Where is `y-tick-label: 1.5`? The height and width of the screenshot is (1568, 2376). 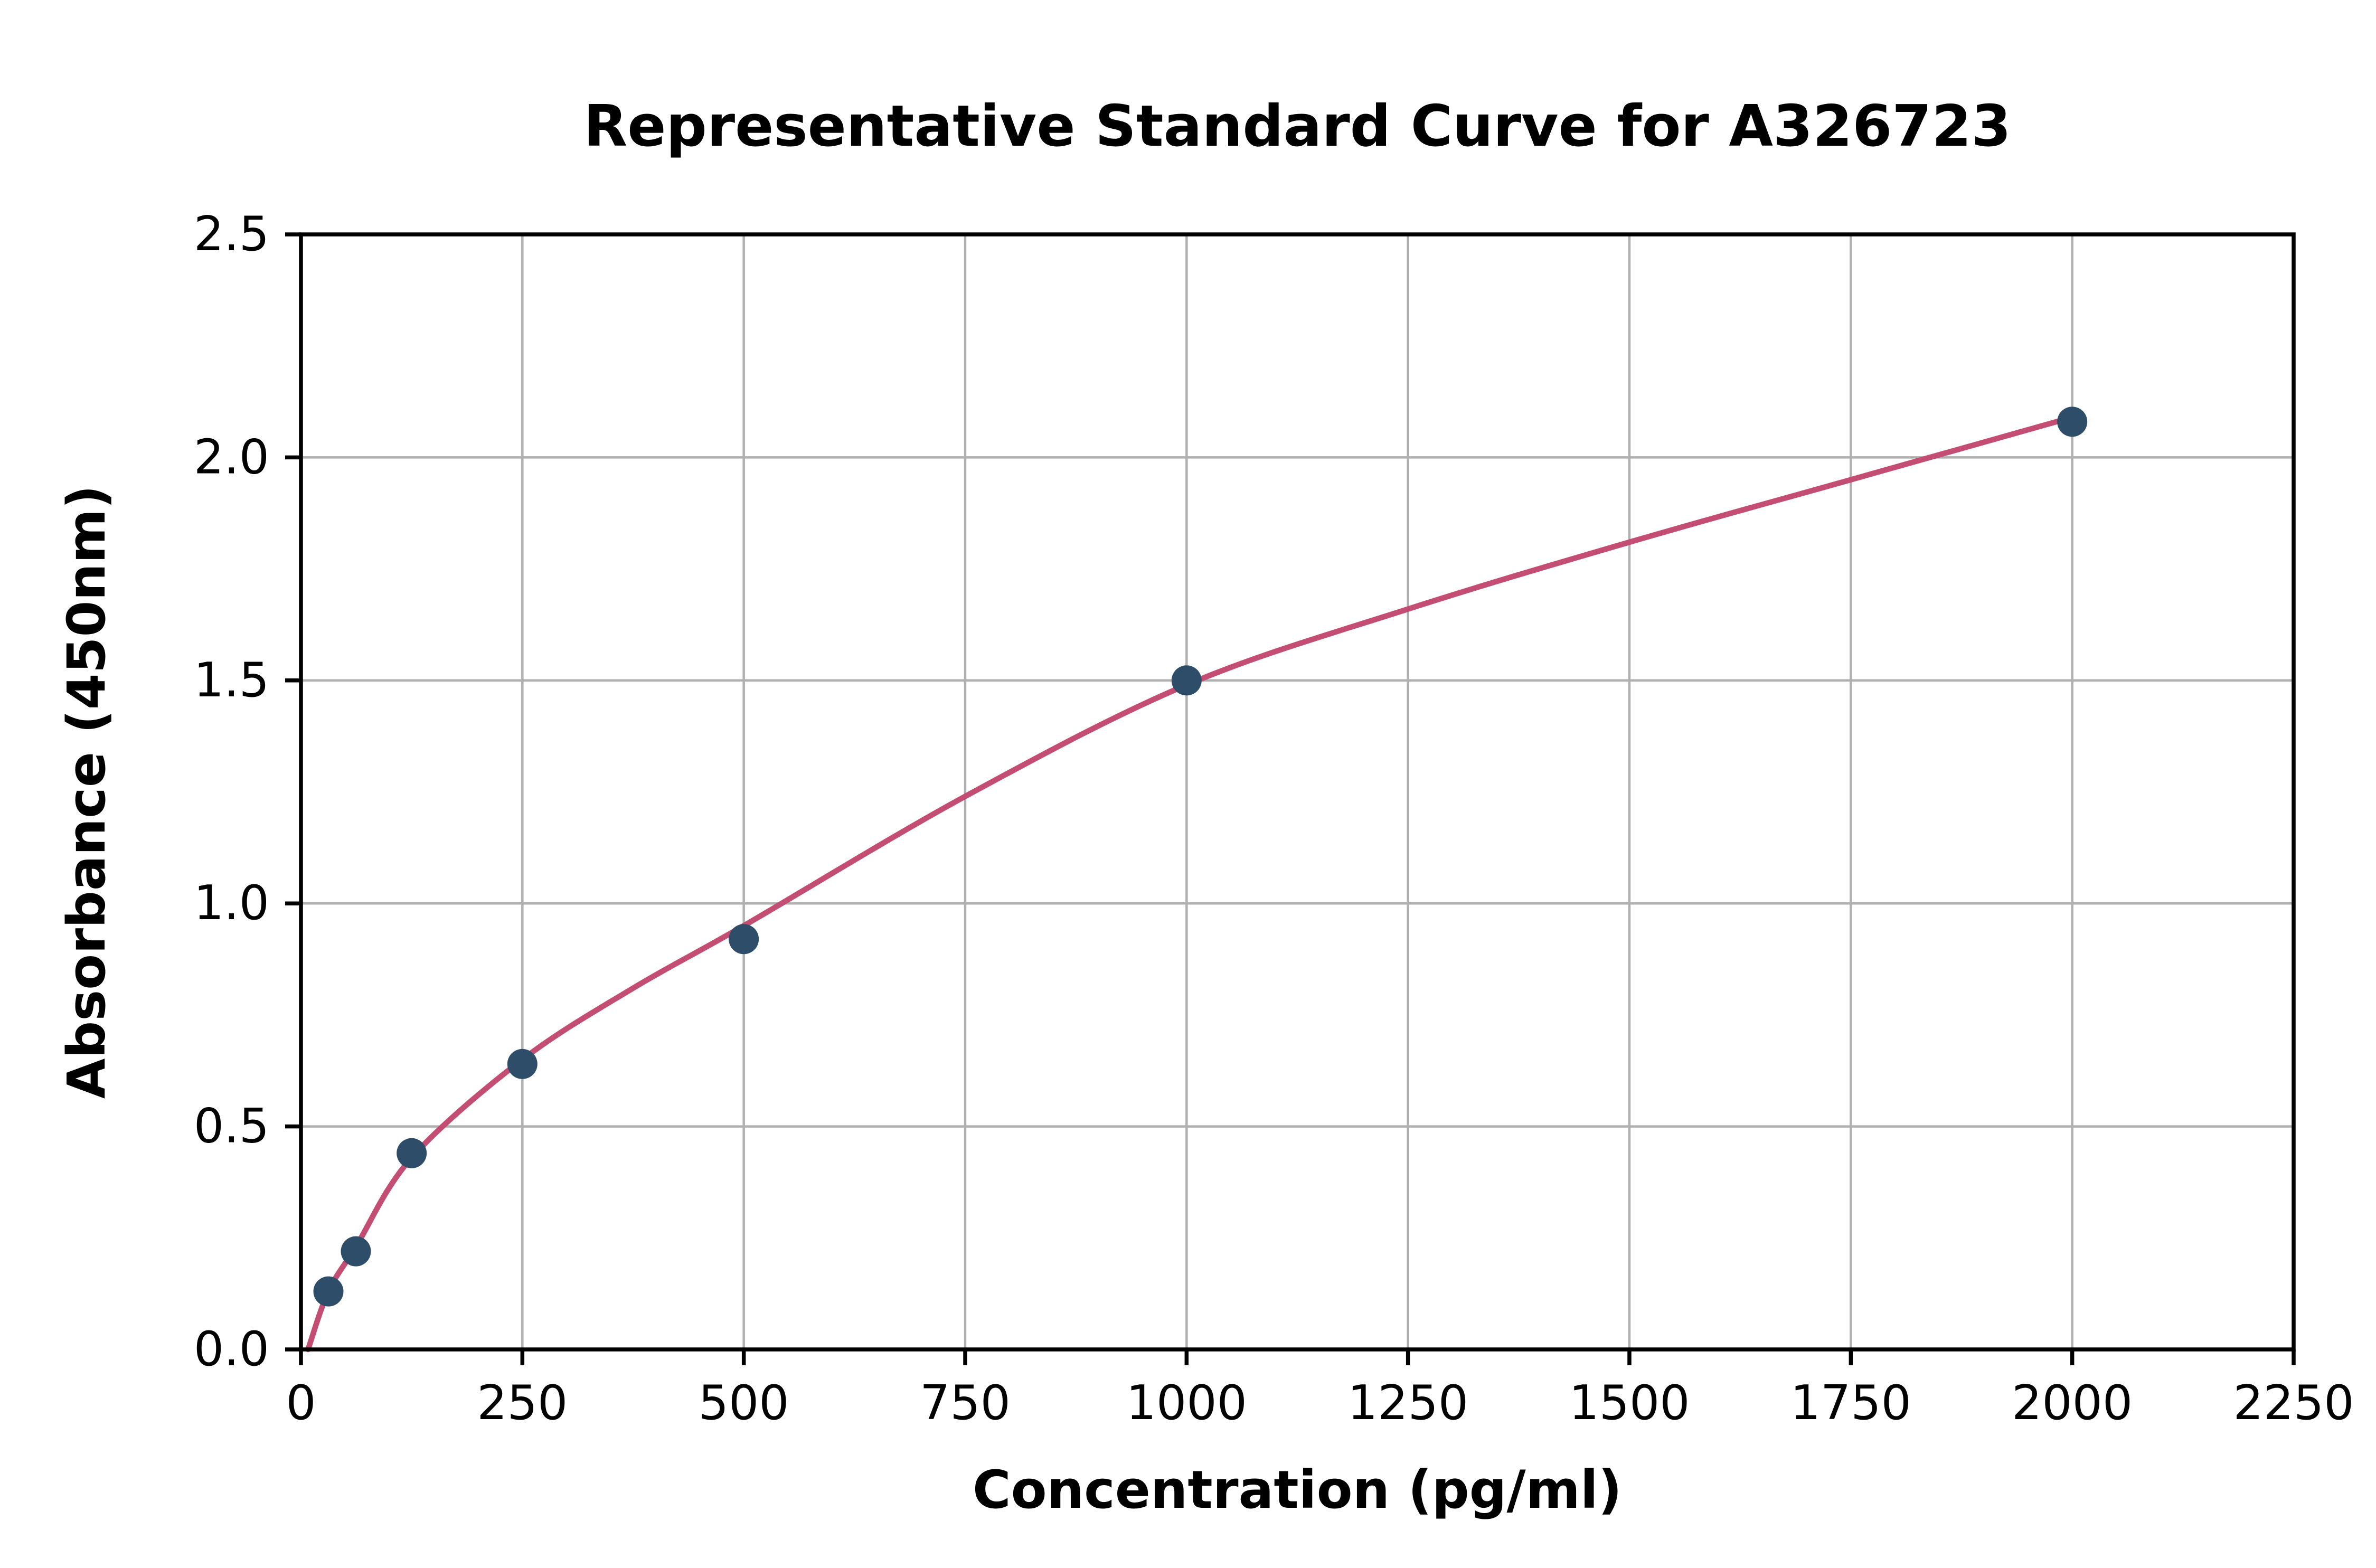
y-tick-label: 1.5 is located at coordinates (232, 680).